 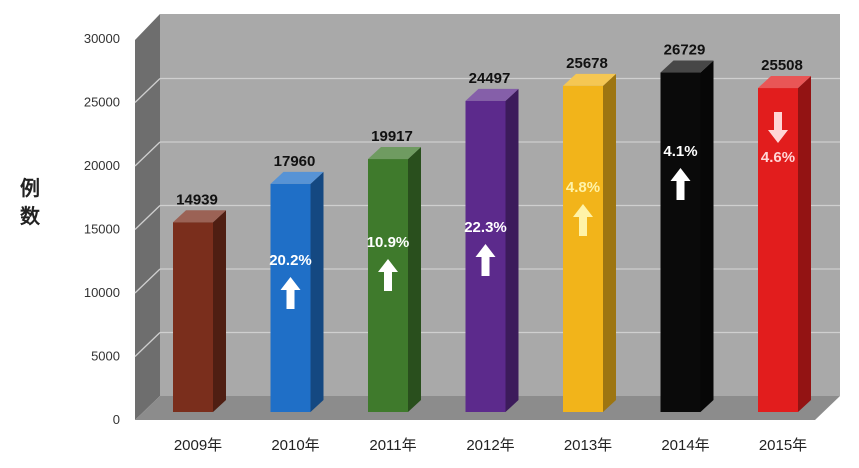 I want to click on bar-2011年: 19917 10.9%, so click(x=394, y=270).